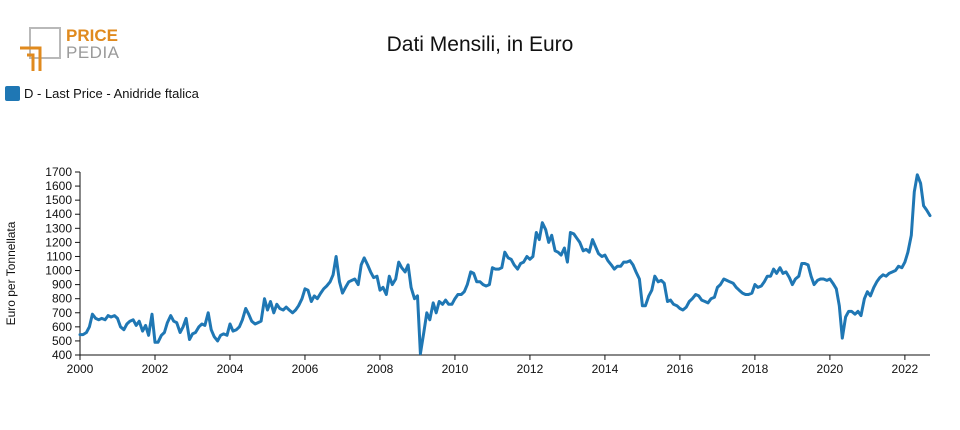  Describe the element at coordinates (58, 186) in the screenshot. I see `y-tick-label: 1600` at that location.